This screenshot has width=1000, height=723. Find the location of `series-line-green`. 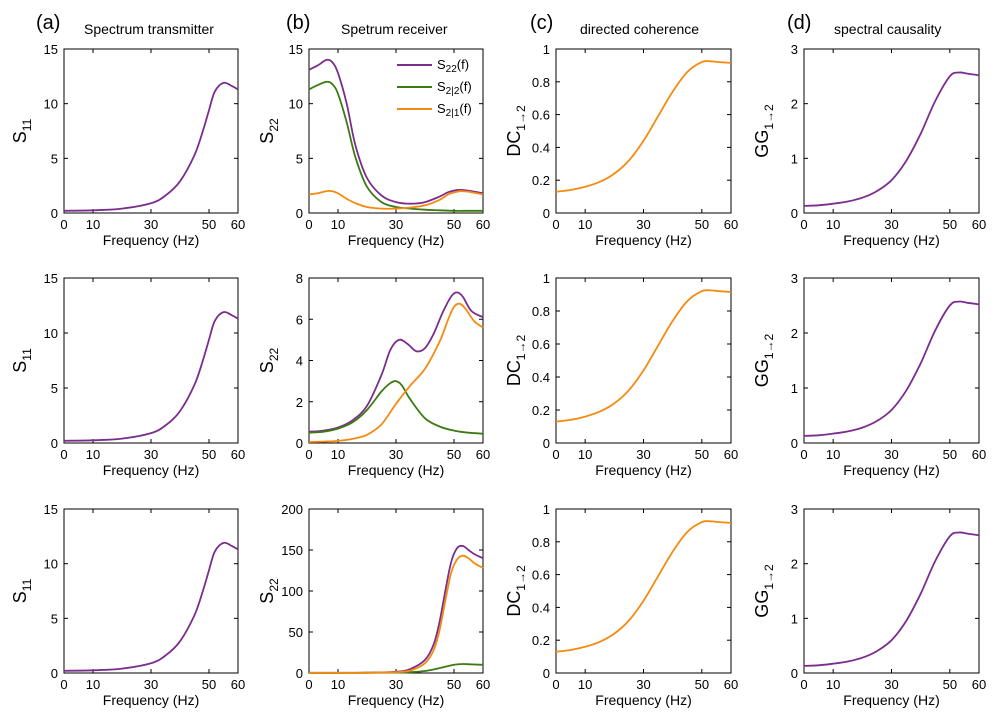

series-line-green is located at coordinates (395, 146).